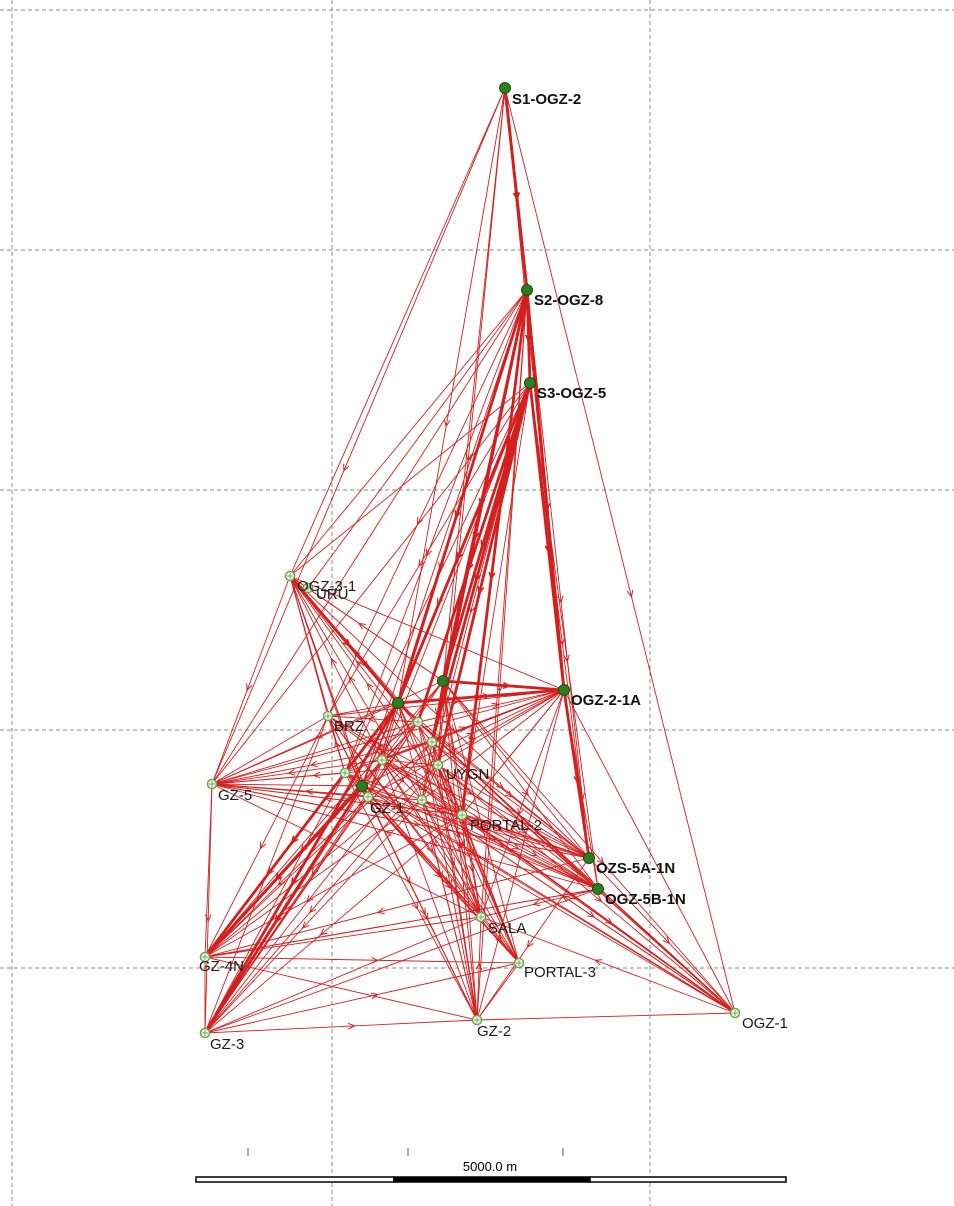 This screenshot has height=1206, width=954. What do you see at coordinates (422, 800) in the screenshot?
I see `station-ch` at bounding box center [422, 800].